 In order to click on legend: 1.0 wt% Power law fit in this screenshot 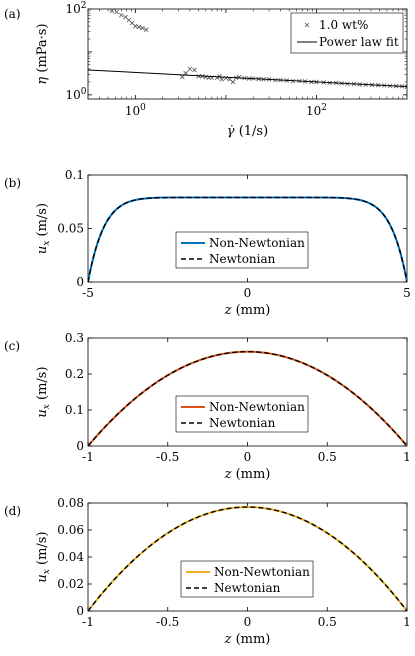, I will do `click(347, 33)`.